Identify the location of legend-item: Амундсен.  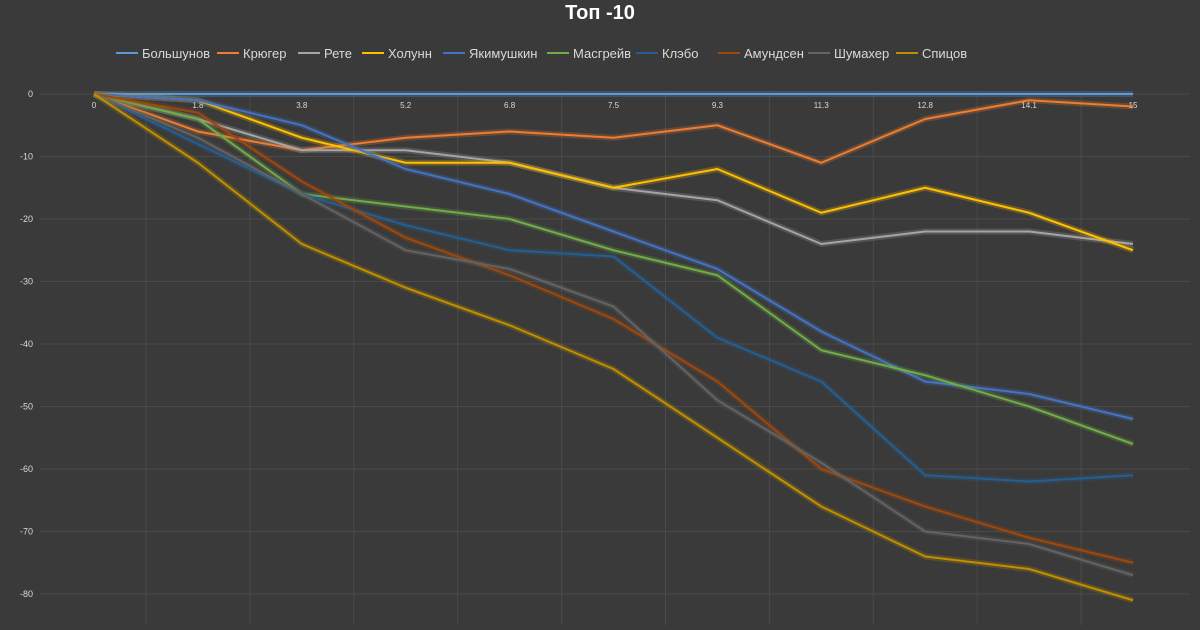
(761, 53).